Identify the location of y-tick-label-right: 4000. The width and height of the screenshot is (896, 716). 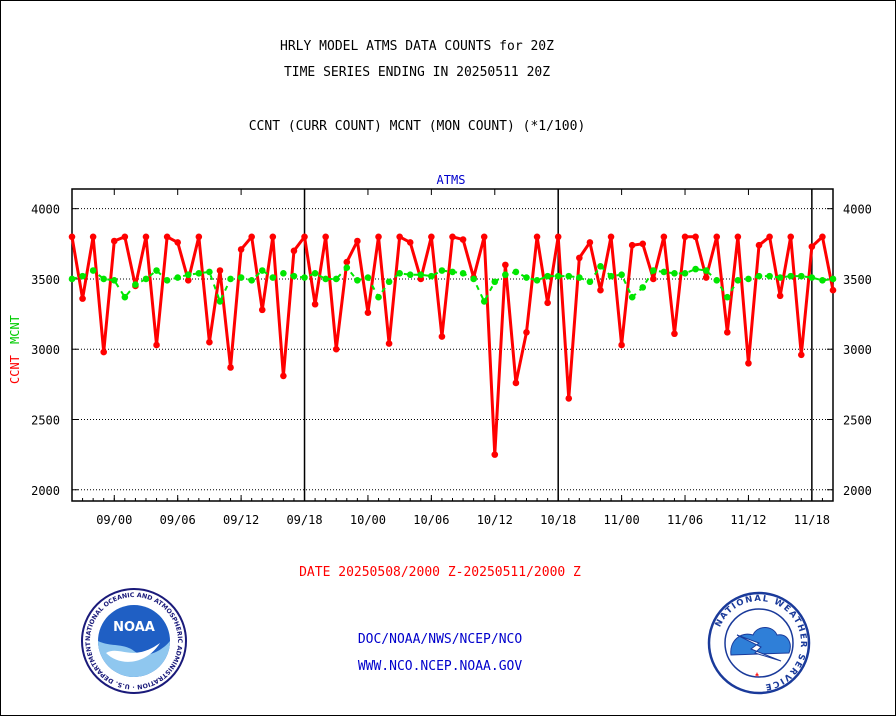
(857, 210).